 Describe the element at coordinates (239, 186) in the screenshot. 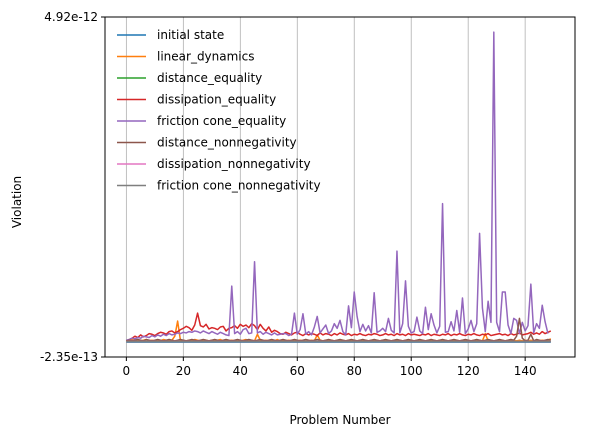

I see `legend-label-friction-cone-nonnegativity: friction cone_nonnegativity` at that location.